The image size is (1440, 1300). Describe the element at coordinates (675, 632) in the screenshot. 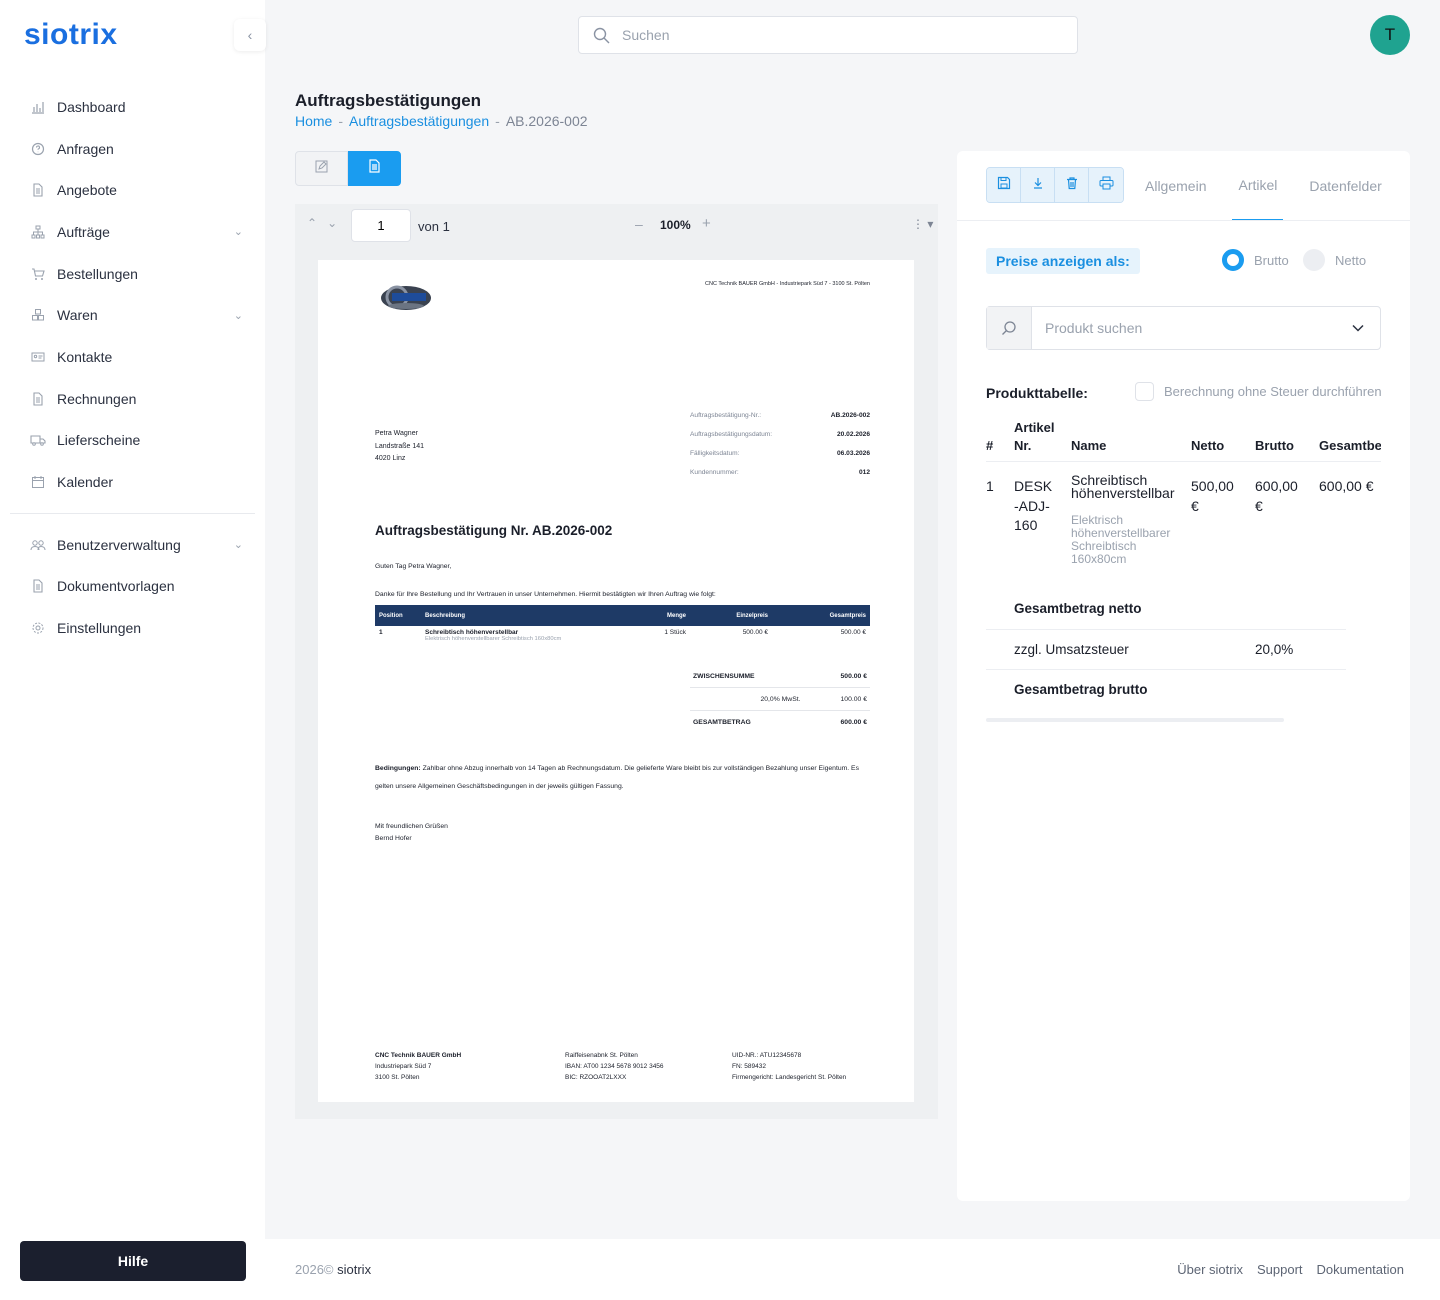

I see `item-quantity: 1 Stück` at that location.